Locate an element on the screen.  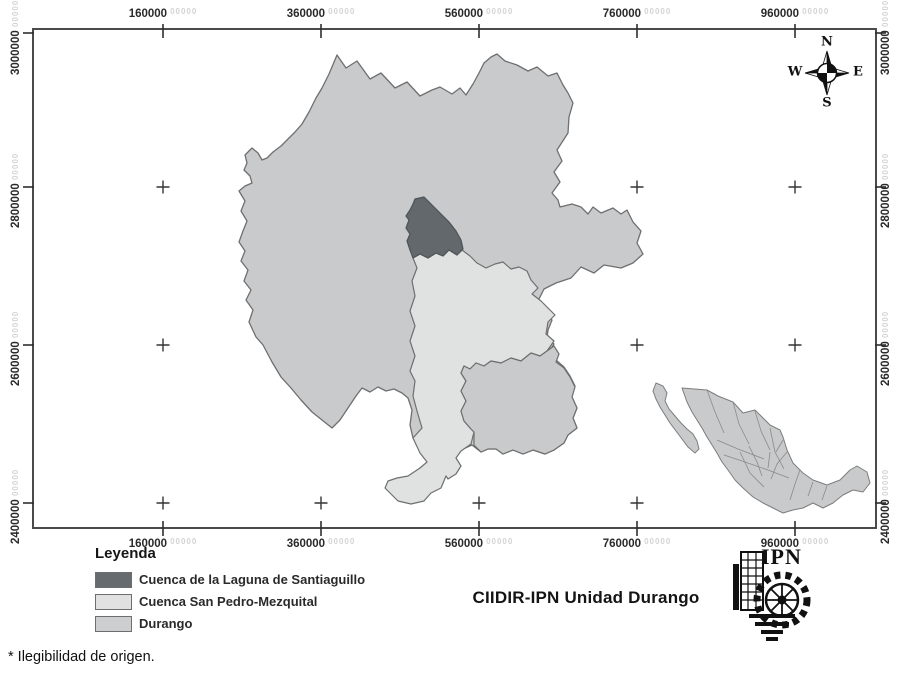
legend-item-label: Cuenca de la Laguna de Santiaguillo is located at coordinates (252, 579).